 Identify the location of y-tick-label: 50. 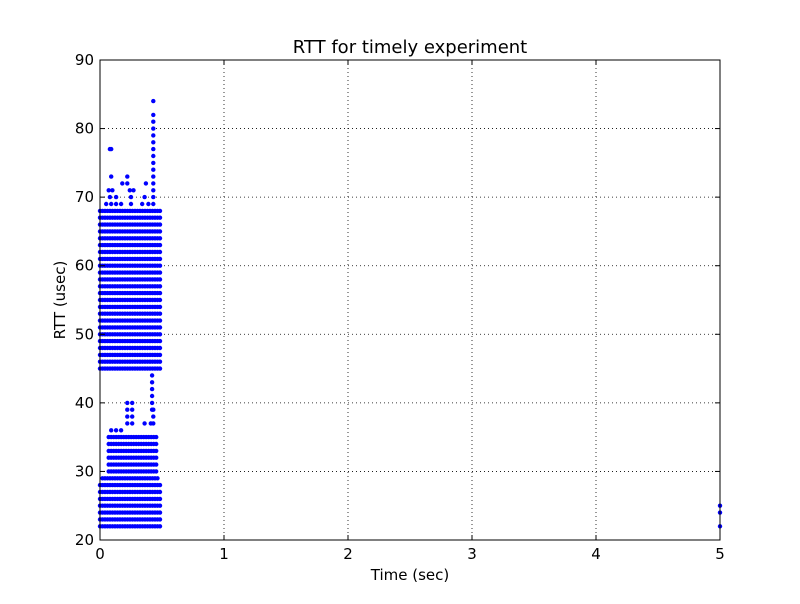
(84, 334).